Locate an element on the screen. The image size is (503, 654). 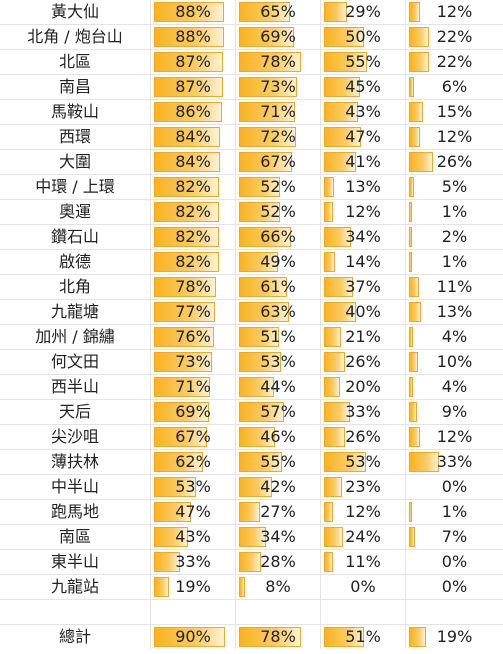
table-row: 中環 / 上環 82% 52% 13% 5% is located at coordinates (251, 187).